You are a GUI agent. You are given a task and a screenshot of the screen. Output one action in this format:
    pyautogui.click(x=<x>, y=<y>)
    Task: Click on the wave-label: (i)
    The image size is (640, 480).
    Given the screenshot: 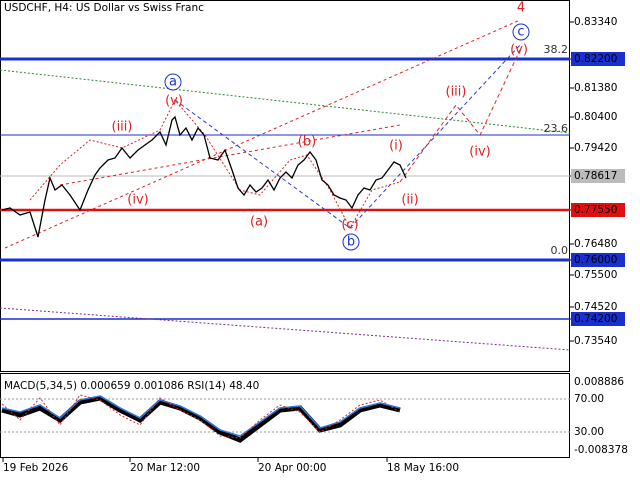 What is the action you would take?
    pyautogui.click(x=396, y=146)
    